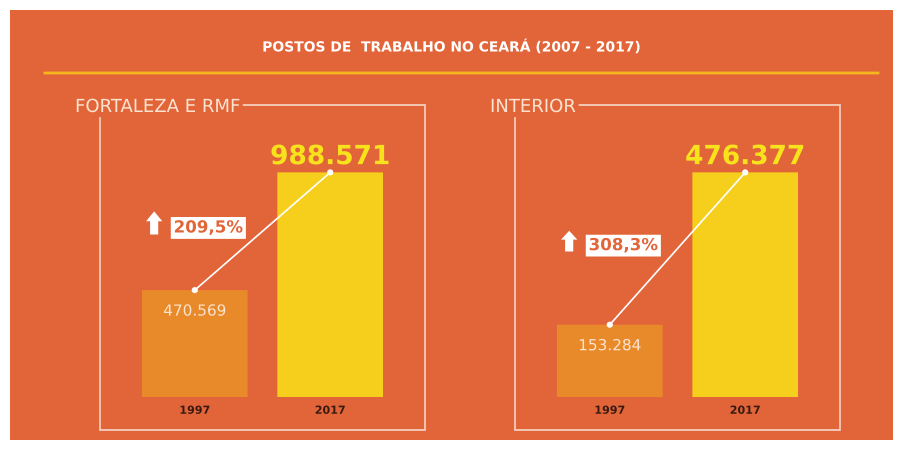 This screenshot has height=455, width=903. What do you see at coordinates (610, 344) in the screenshot?
I see `data-label: 153.284` at bounding box center [610, 344].